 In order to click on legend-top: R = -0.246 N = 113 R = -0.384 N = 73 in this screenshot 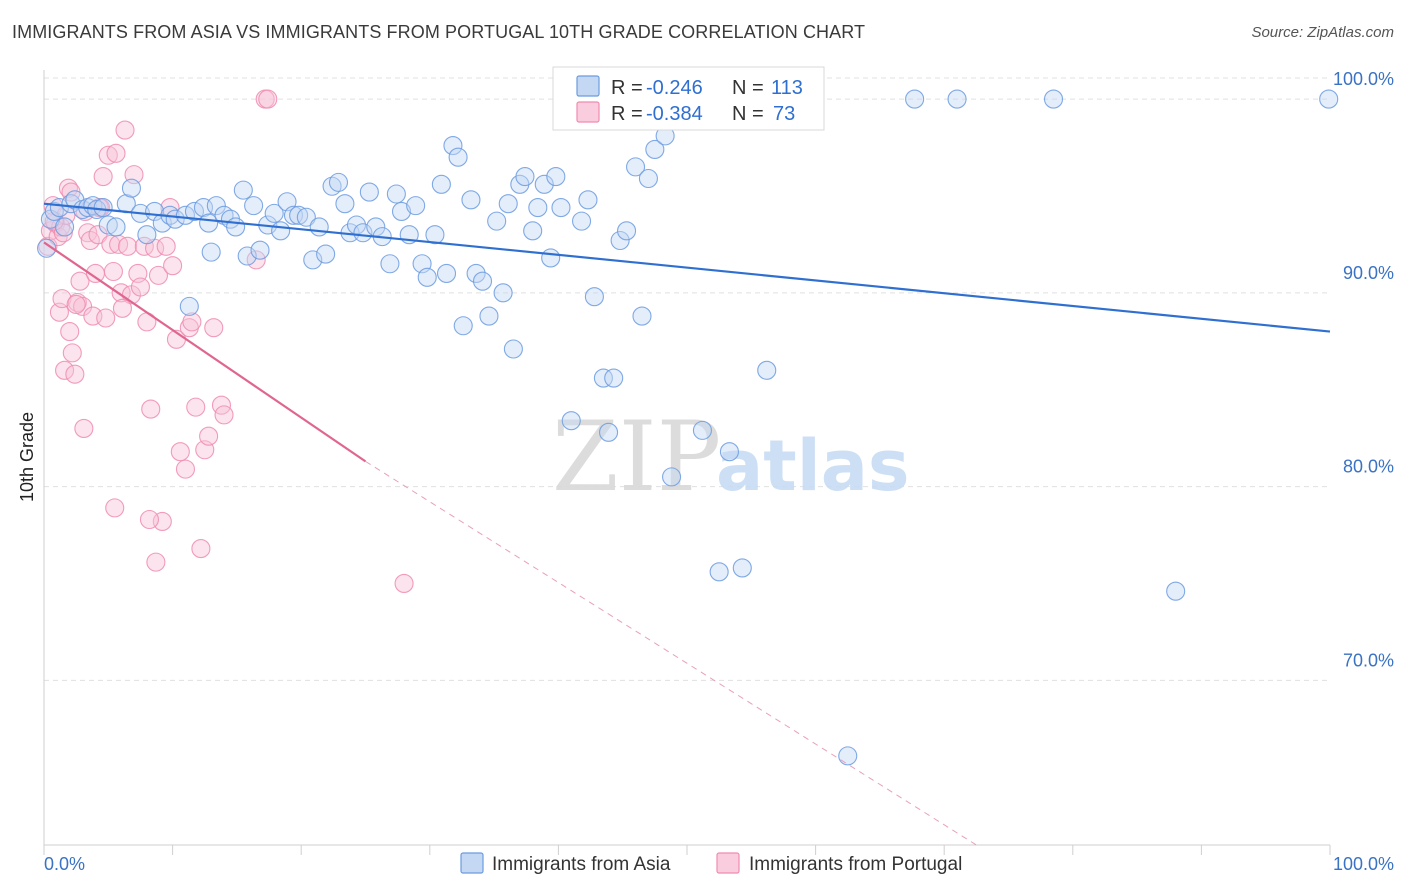, I will do `click(688, 98)`.